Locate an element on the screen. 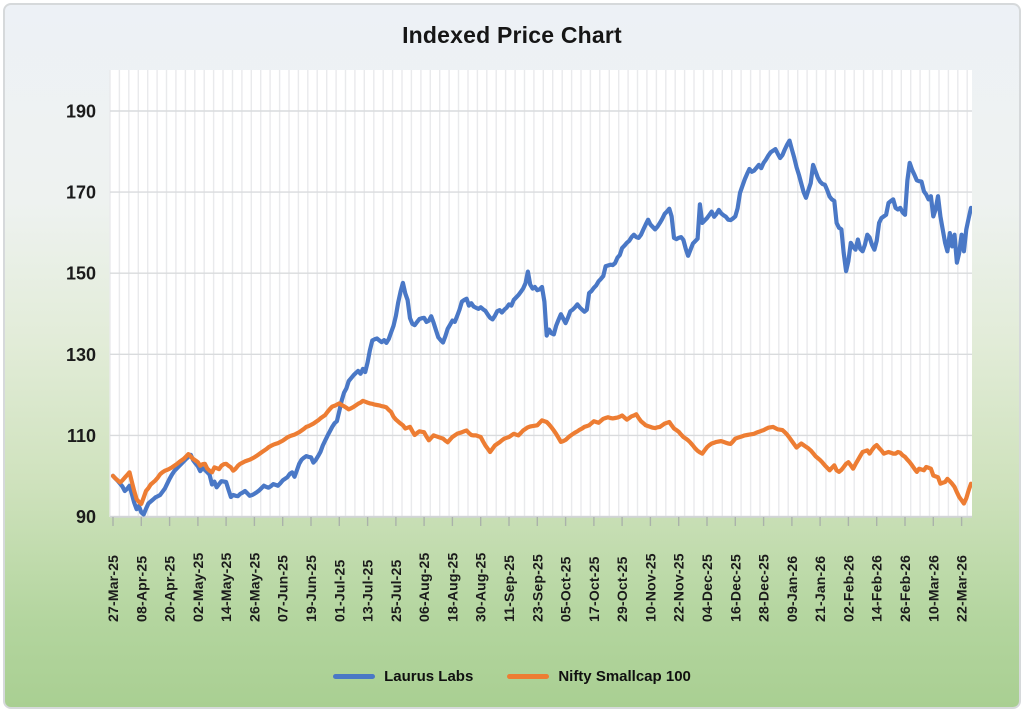  x-tick-label: 02-Feb-26 is located at coordinates (848, 588).